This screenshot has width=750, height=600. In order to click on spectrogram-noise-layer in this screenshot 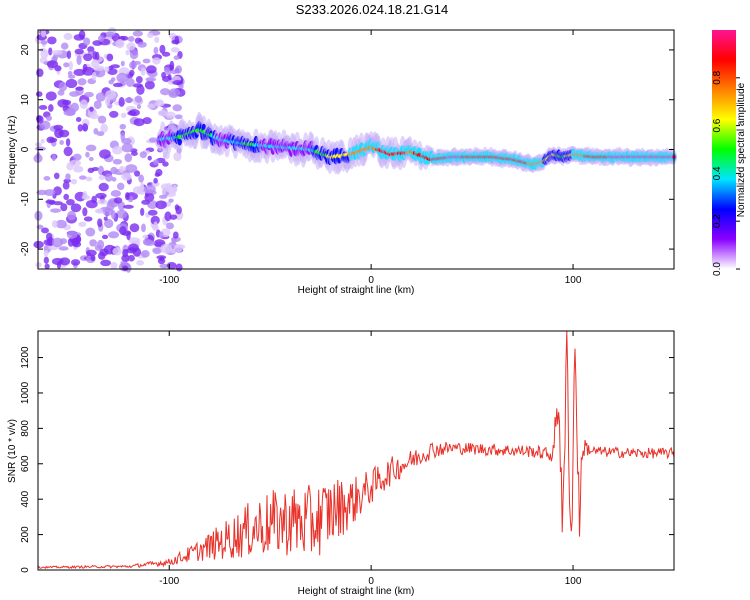, I will do `click(109, 150)`.